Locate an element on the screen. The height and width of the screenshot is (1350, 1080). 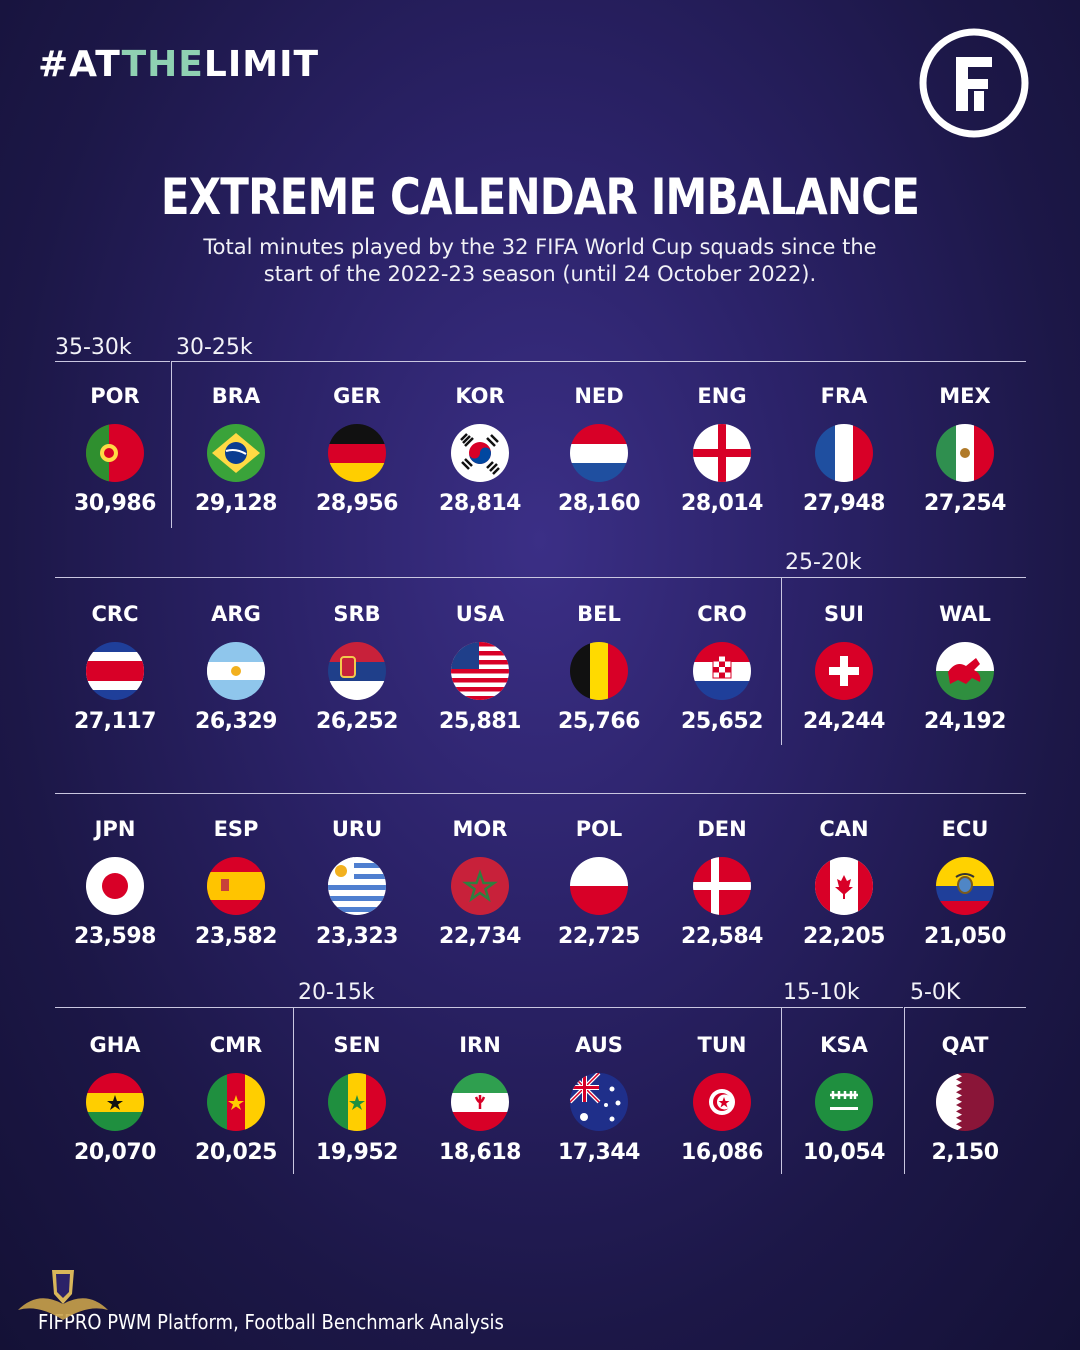
team-cell-pol: POL 22,725 is located at coordinates (599, 886).